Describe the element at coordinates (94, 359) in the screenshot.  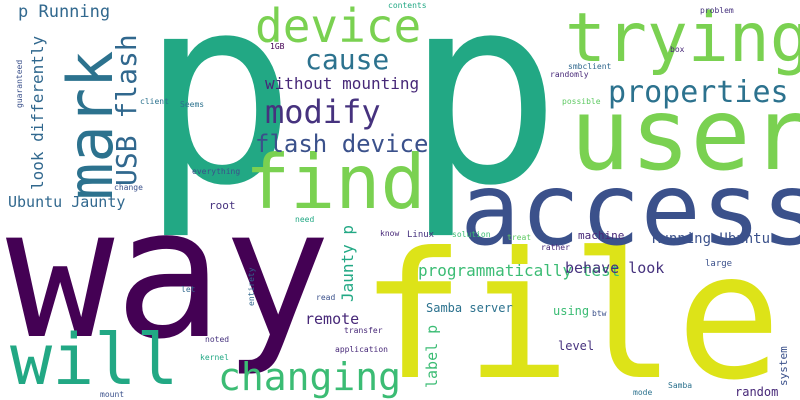
I see `cloud-word-will: will` at that location.